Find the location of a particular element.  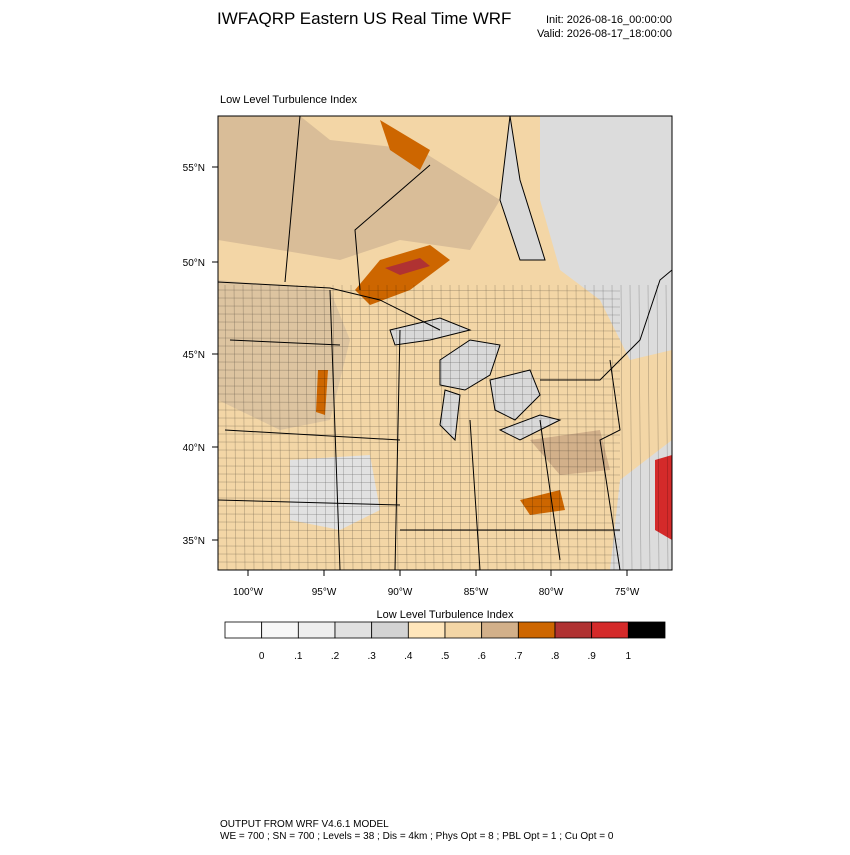

colorbar-label: .1 is located at coordinates (298, 656).